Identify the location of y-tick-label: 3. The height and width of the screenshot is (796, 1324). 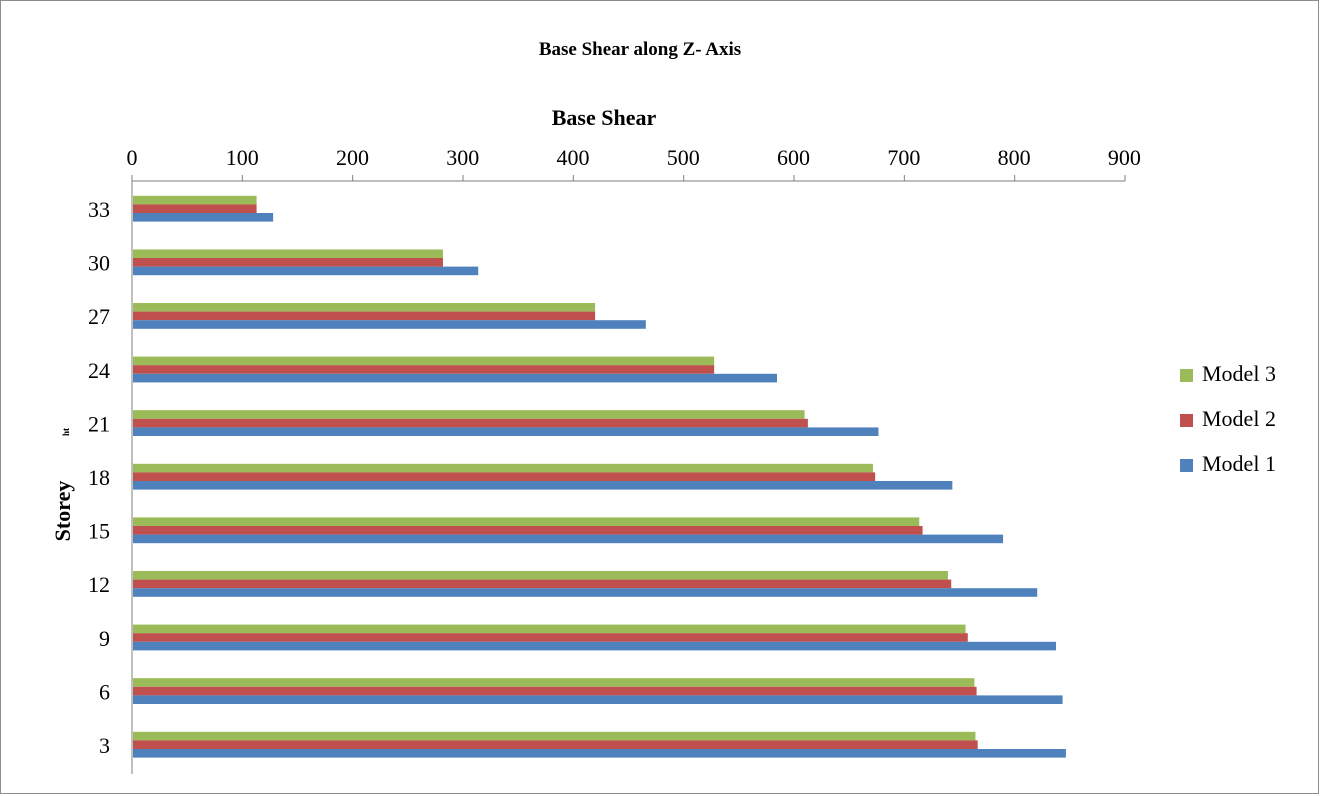
(104, 745).